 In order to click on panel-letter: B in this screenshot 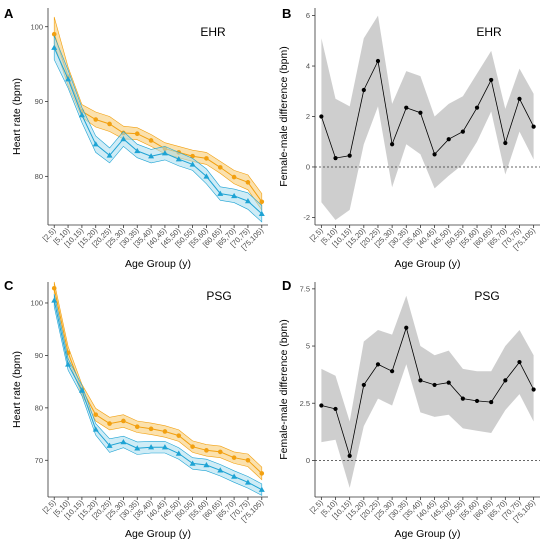, I will do `click(286, 13)`.